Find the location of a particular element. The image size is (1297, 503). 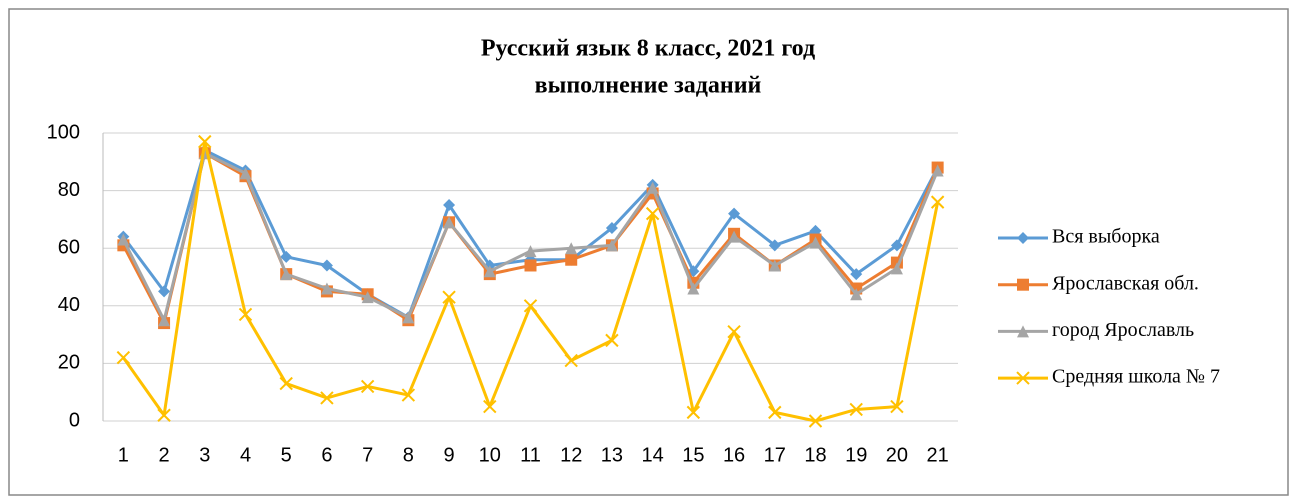

x-tick-label: 7 is located at coordinates (367, 455).